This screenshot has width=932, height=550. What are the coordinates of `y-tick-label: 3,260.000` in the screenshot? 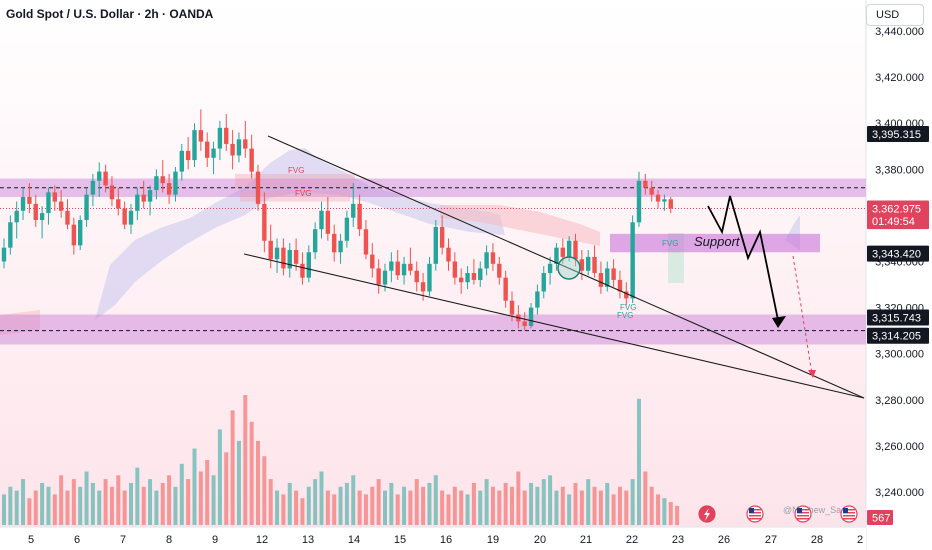 It's located at (899, 447).